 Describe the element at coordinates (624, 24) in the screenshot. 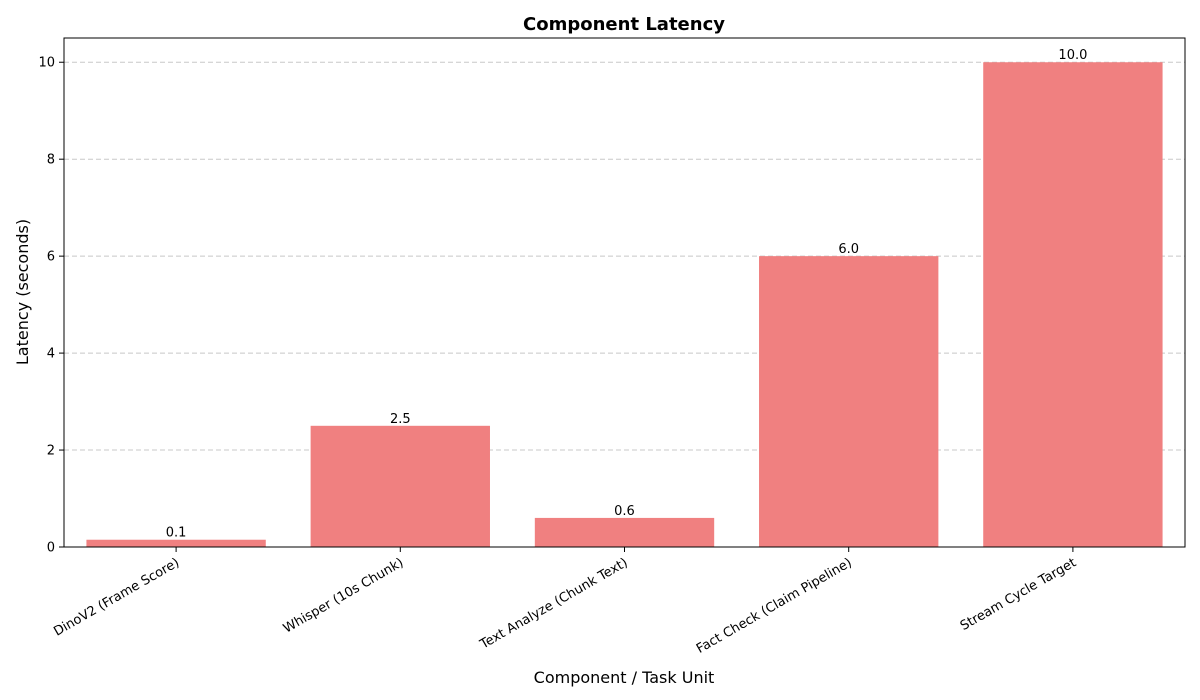

I see `chart-title: Component Latency` at that location.